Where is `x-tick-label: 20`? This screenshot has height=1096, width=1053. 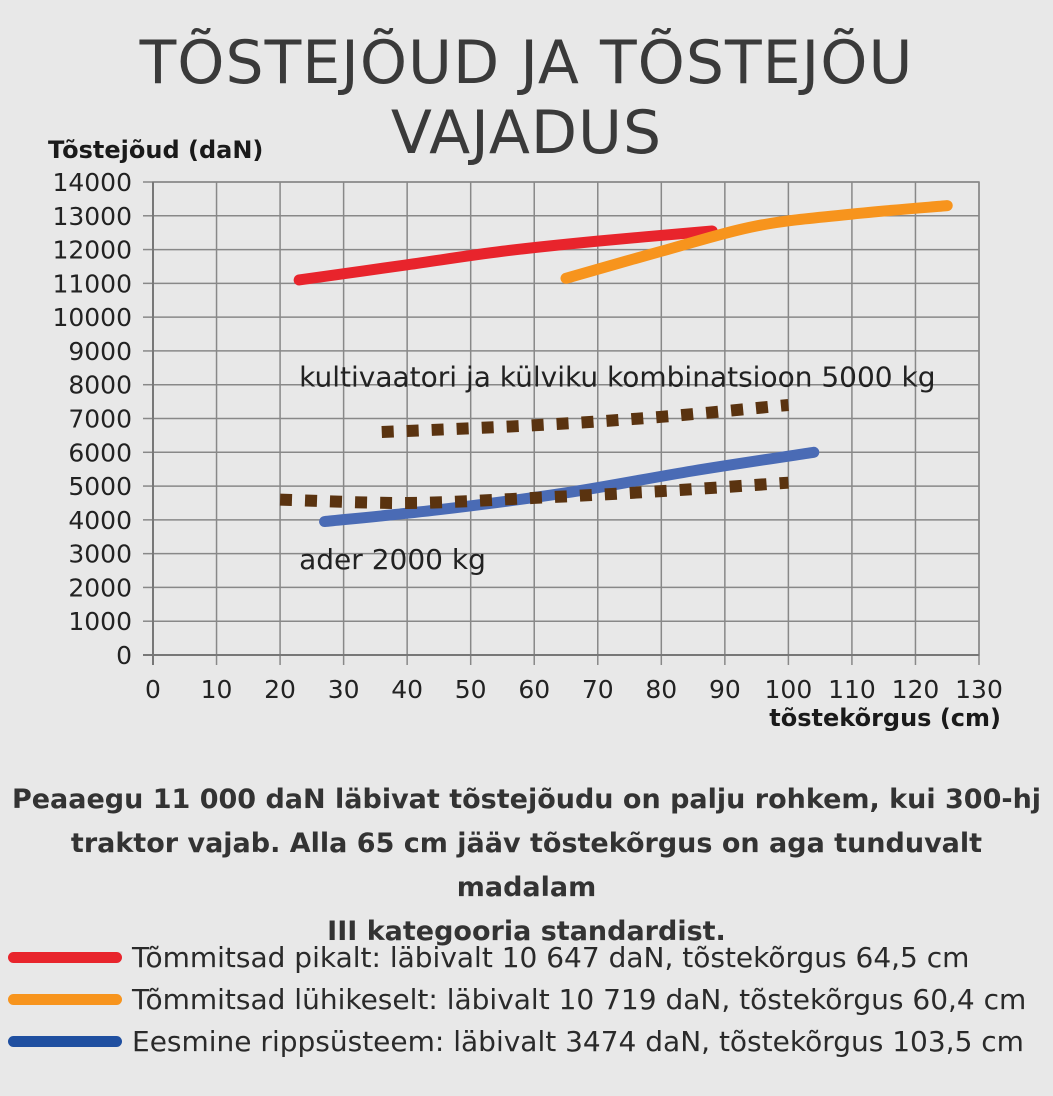
x-tick-label: 20 is located at coordinates (280, 689).